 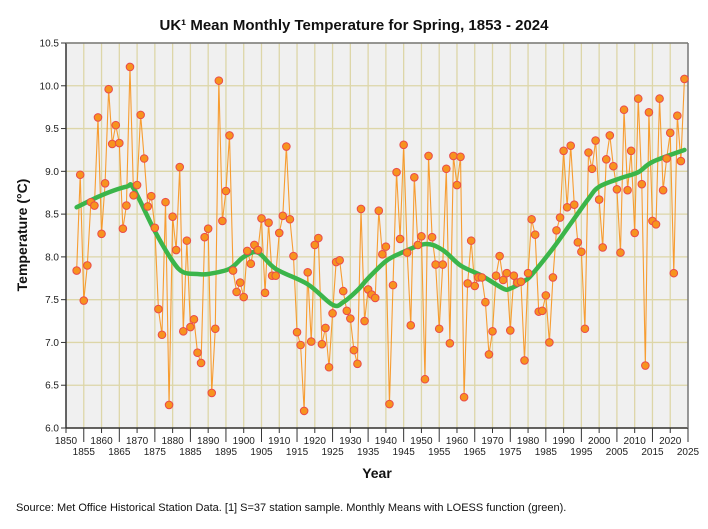 I want to click on x-tick-label: 1960, so click(x=457, y=441).